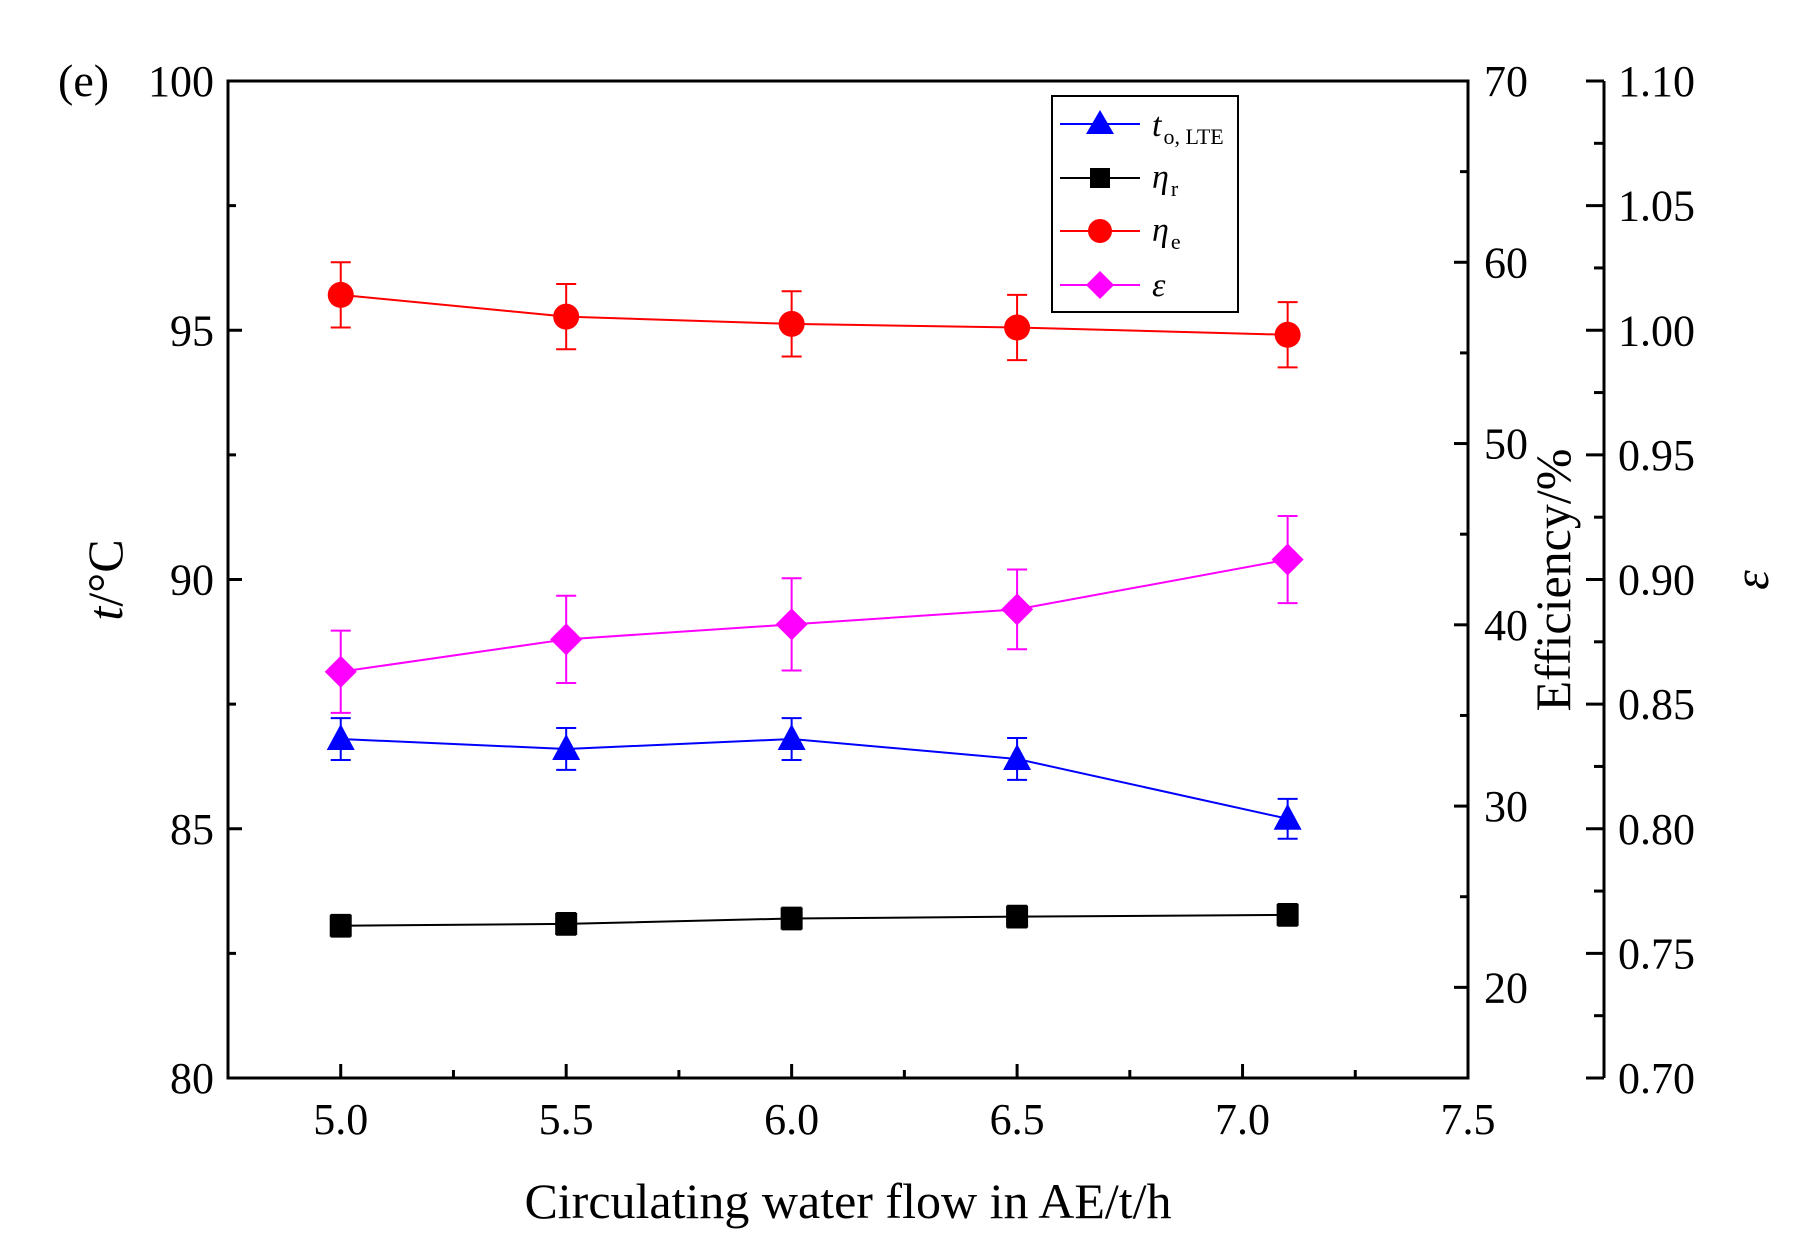  Describe the element at coordinates (1656, 953) in the screenshot. I see `epsilon-tick-label: 0.75` at that location.